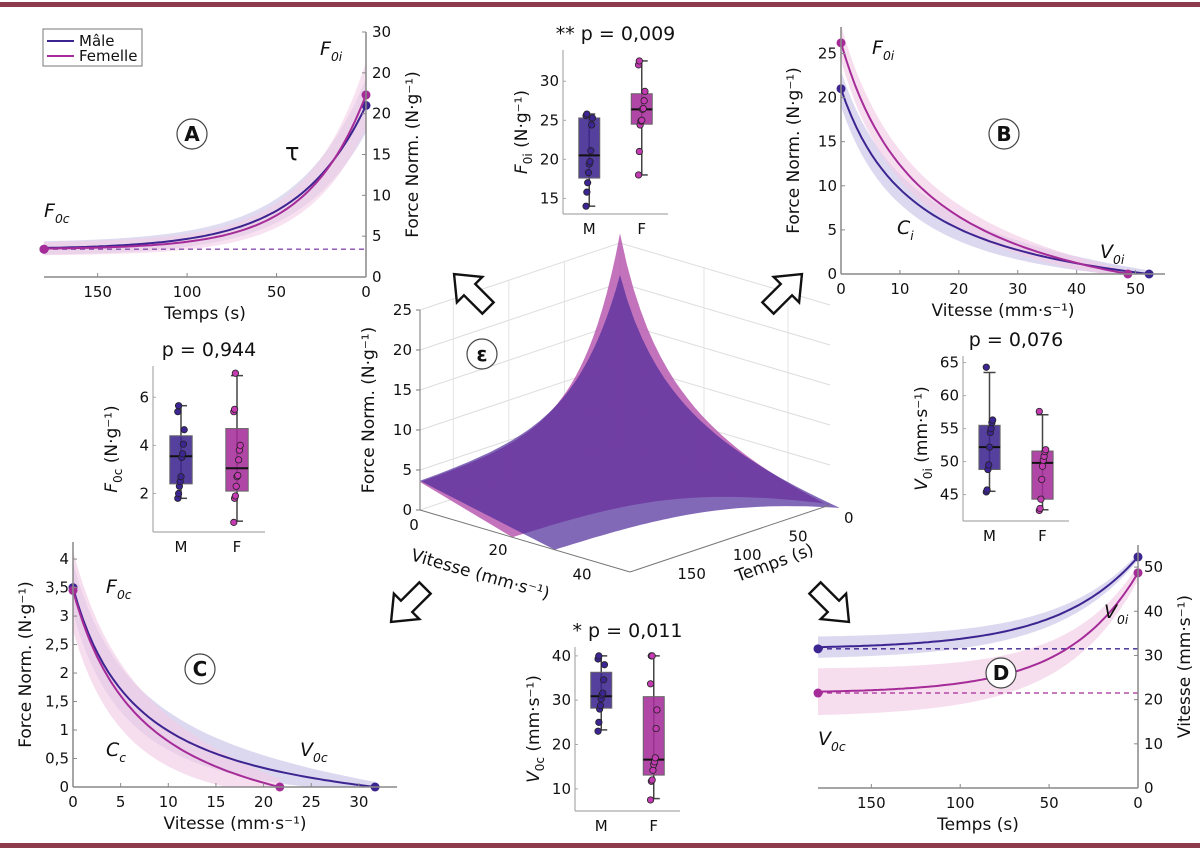 The image size is (1200, 851). I want to click on x-tick-label: 50, so click(1049, 803).